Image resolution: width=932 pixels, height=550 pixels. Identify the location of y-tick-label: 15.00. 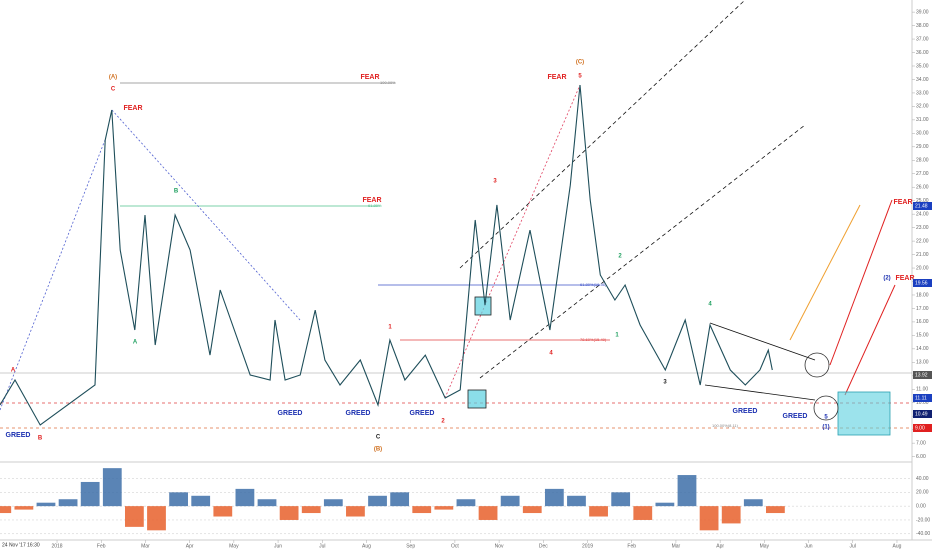
(922, 336).